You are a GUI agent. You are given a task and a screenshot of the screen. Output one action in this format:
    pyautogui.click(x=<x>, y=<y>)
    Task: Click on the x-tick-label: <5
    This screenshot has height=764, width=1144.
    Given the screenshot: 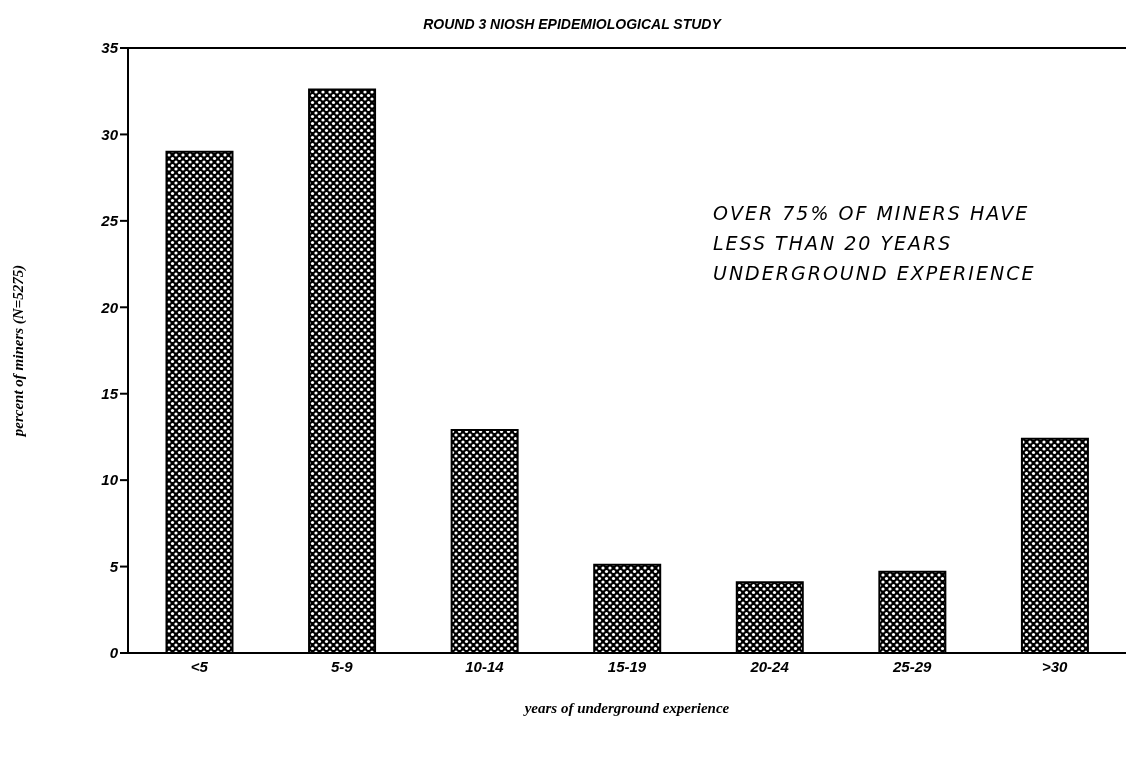 What is the action you would take?
    pyautogui.click(x=199, y=666)
    